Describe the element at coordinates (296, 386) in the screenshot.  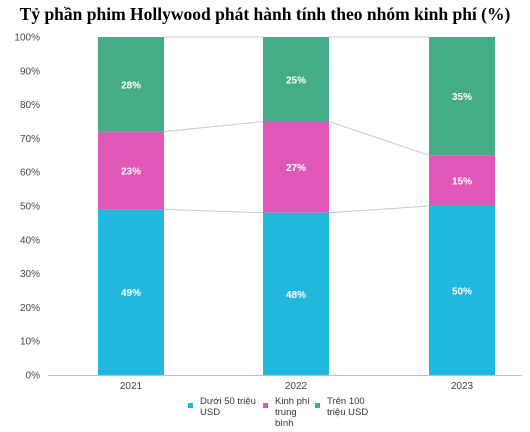
I see `x-tick-label: 2022` at that location.